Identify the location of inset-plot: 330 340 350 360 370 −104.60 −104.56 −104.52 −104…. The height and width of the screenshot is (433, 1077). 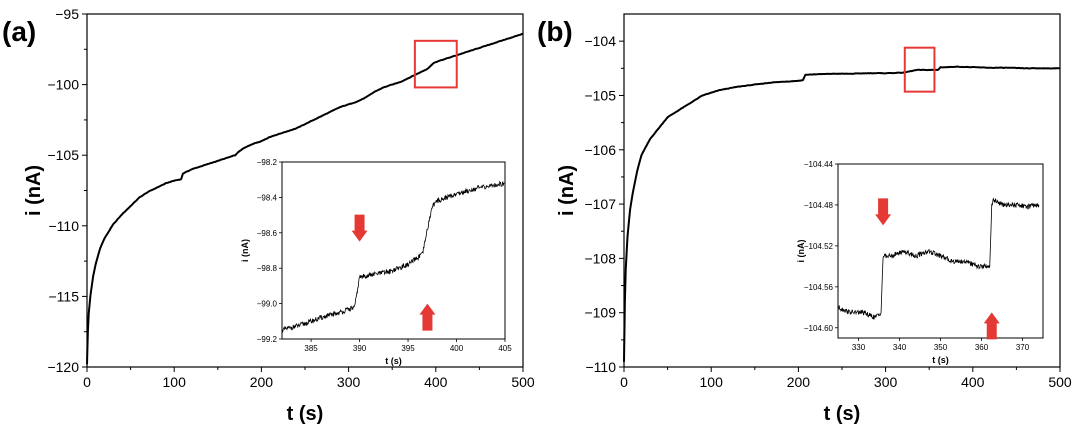
(920, 262).